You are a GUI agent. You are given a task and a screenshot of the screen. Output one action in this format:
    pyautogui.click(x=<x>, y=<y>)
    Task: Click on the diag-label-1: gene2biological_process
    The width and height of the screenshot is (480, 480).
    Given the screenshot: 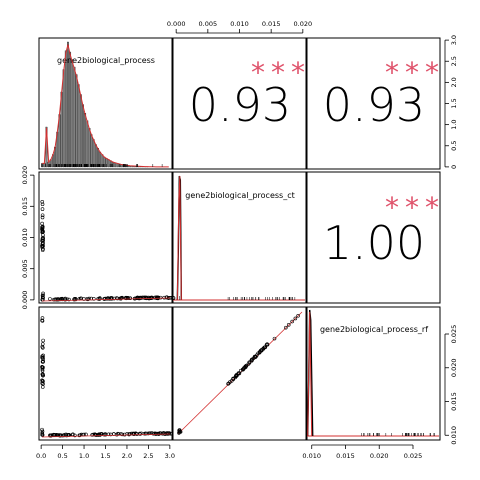 What is the action you would take?
    pyautogui.click(x=106, y=60)
    